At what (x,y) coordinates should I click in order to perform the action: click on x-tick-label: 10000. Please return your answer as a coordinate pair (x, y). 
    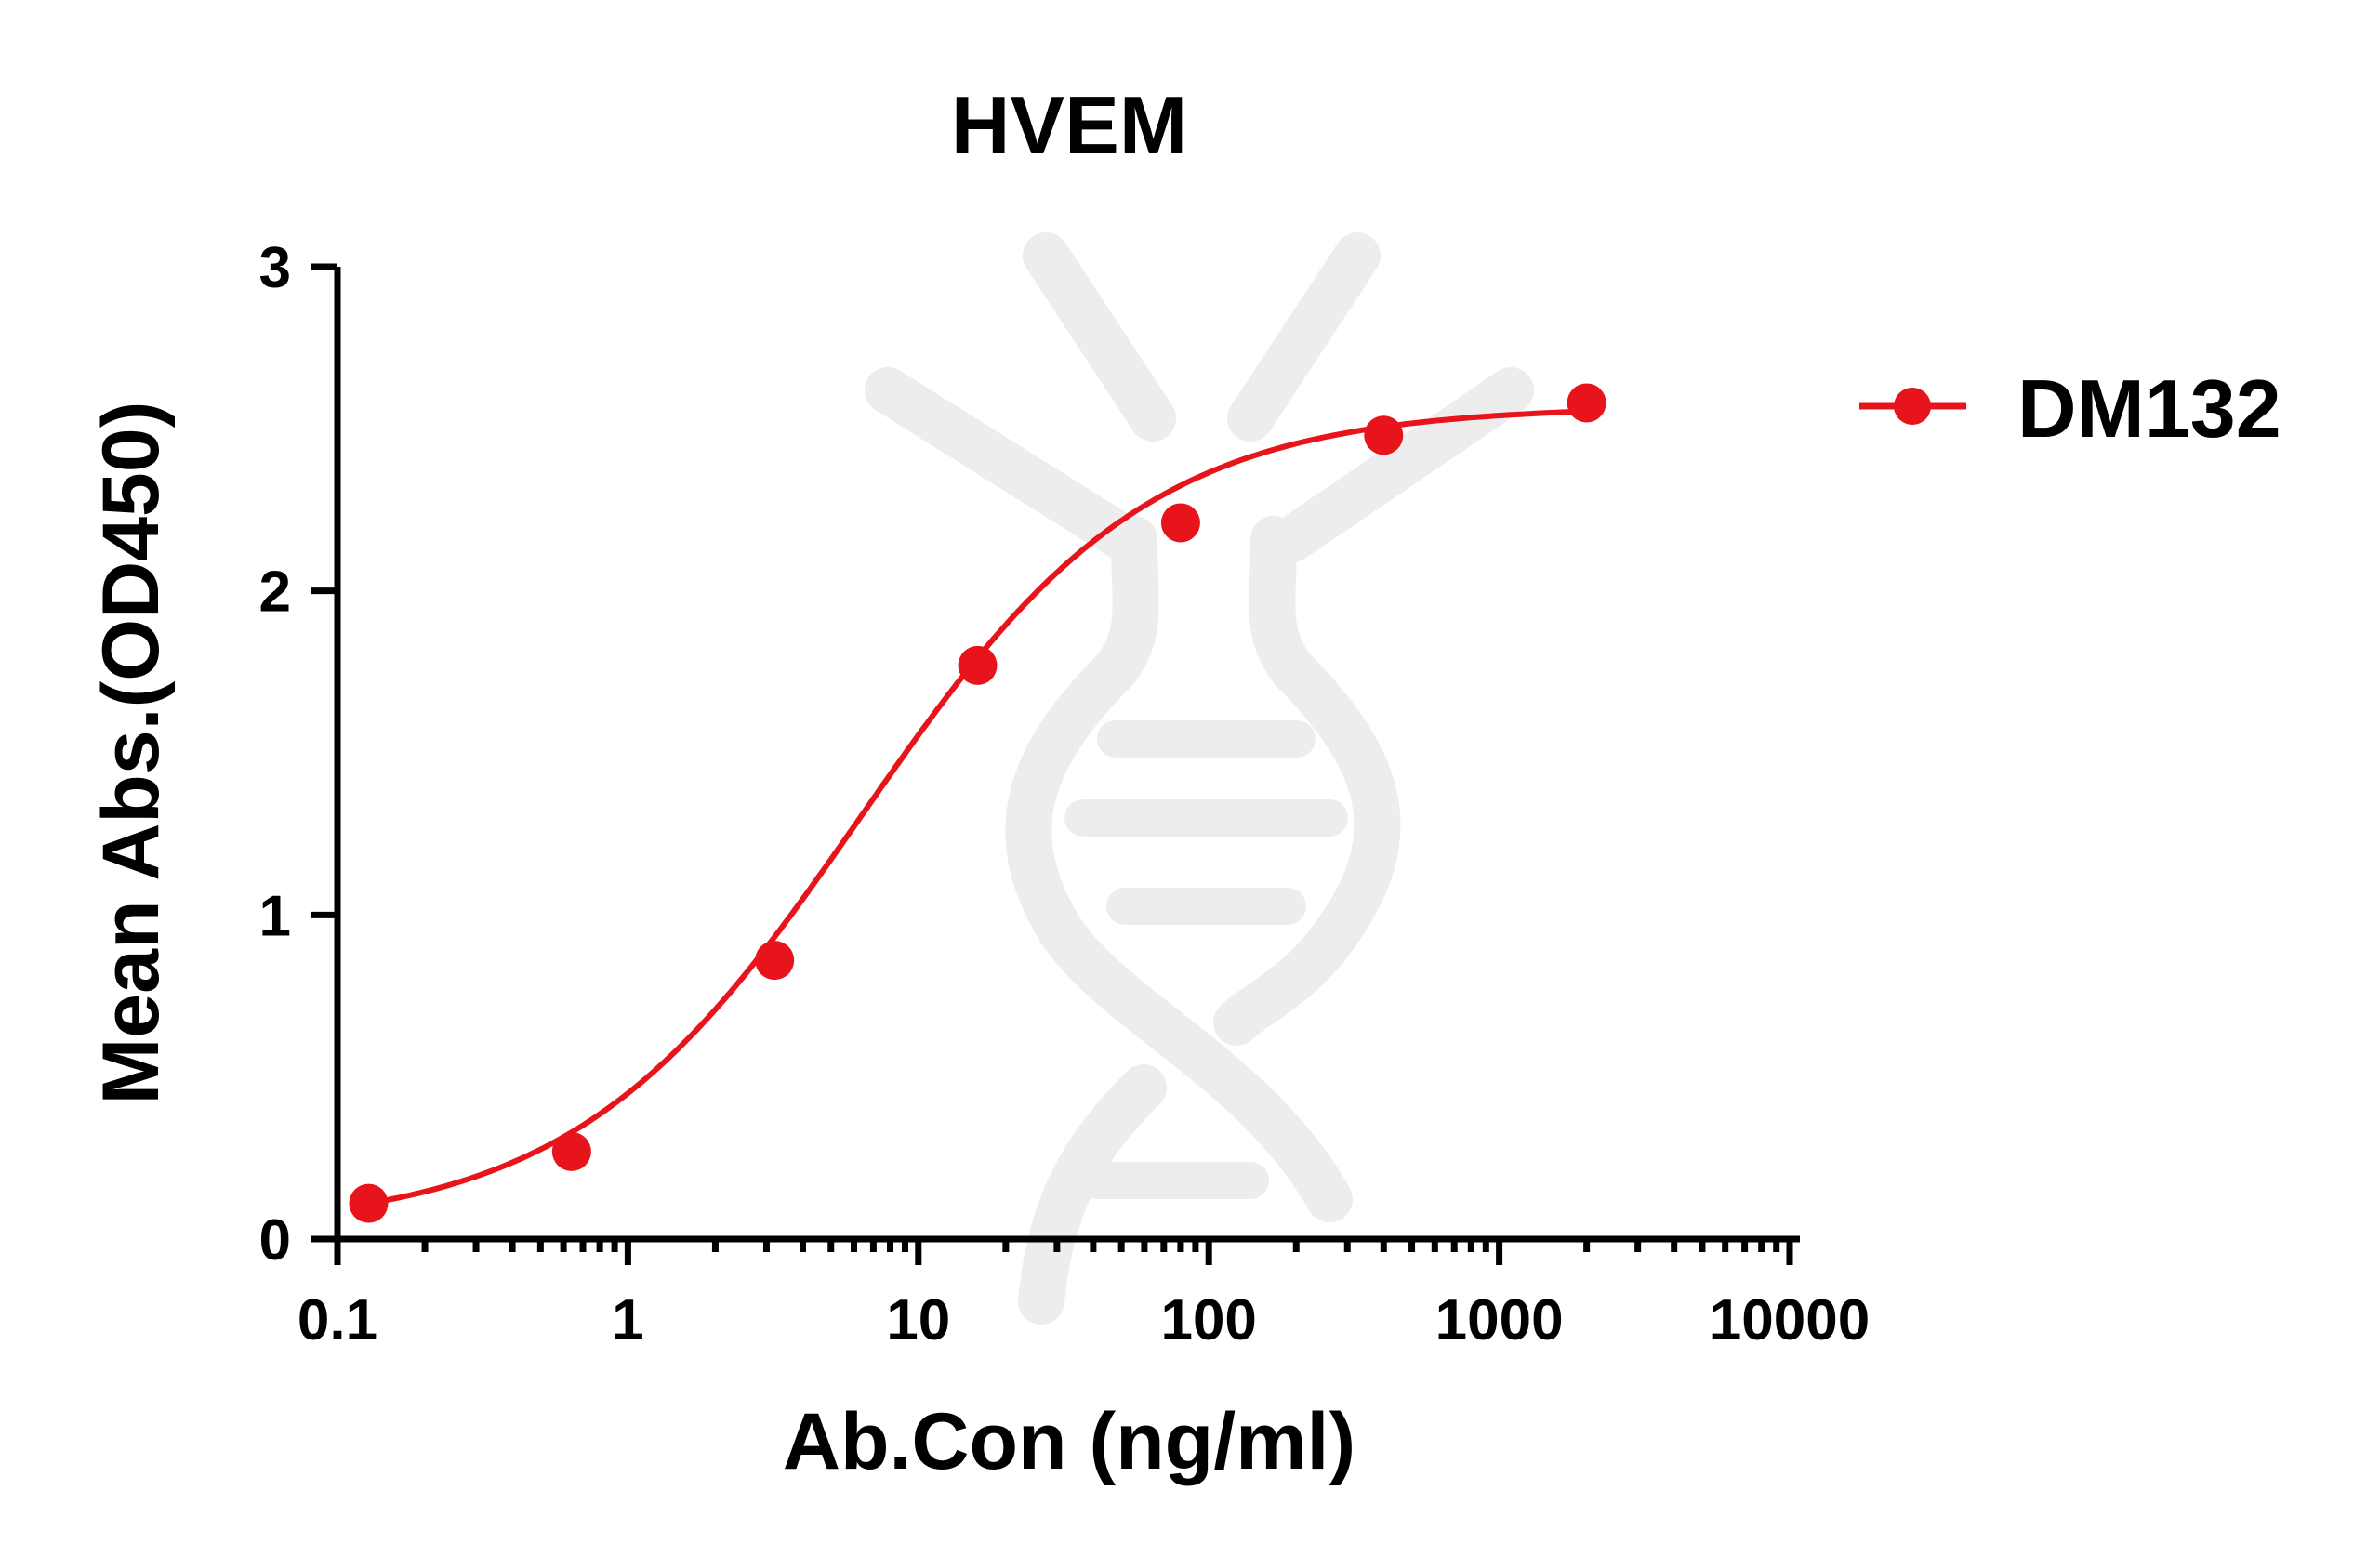
    Looking at the image, I should click on (1790, 1320).